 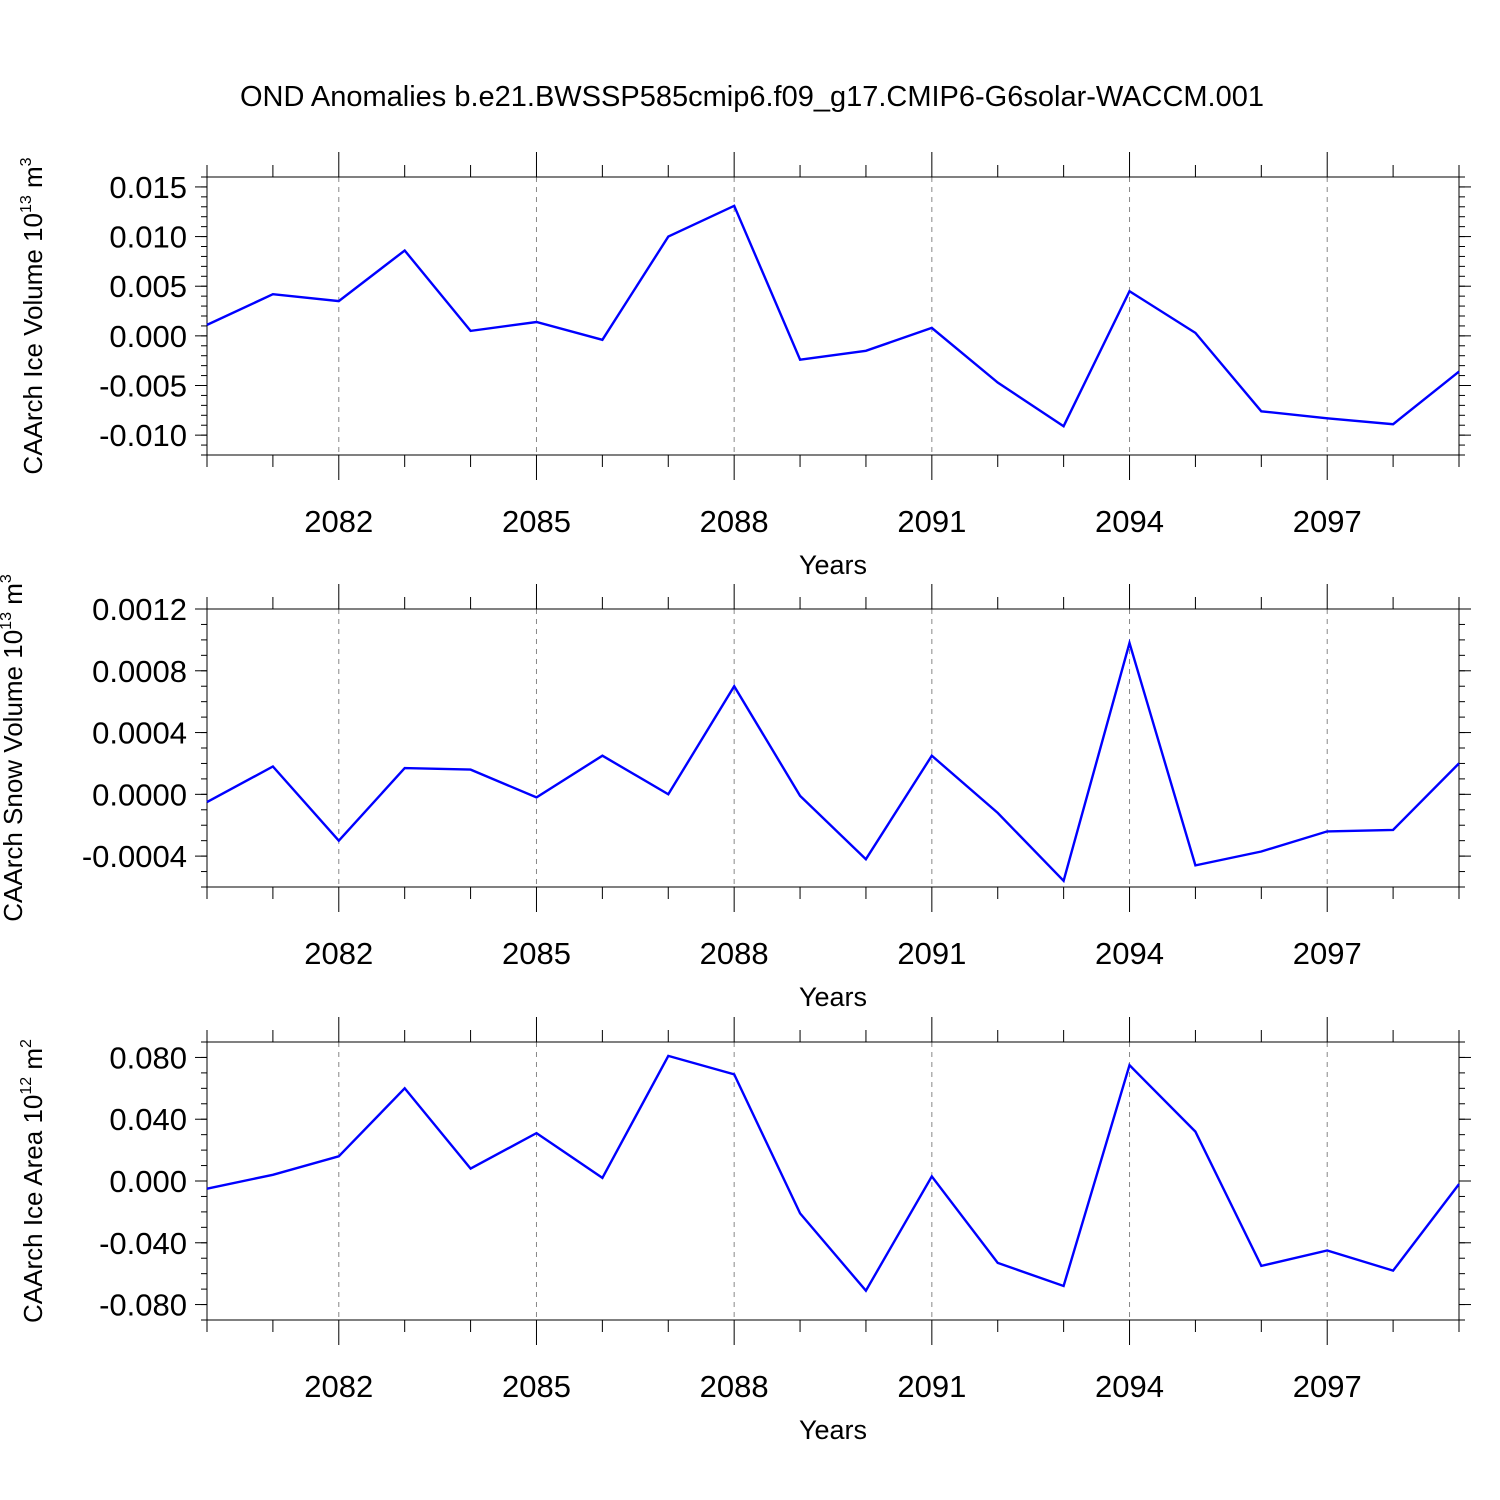 What do you see at coordinates (134, 856) in the screenshot?
I see `y-tick-label: -0.0004` at bounding box center [134, 856].